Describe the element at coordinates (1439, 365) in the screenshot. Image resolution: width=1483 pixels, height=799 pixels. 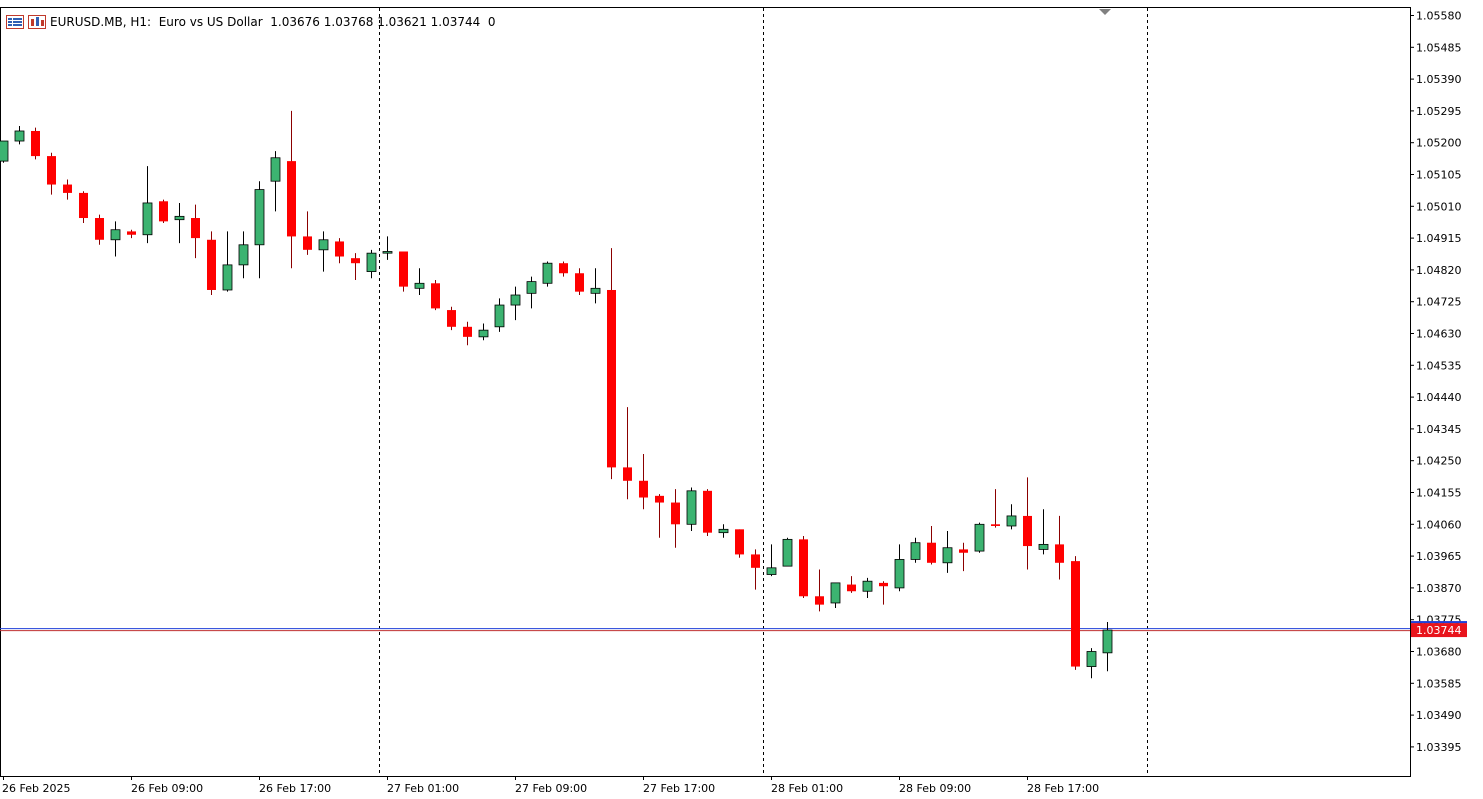
I see `price-tick-label: 1.04535` at that location.